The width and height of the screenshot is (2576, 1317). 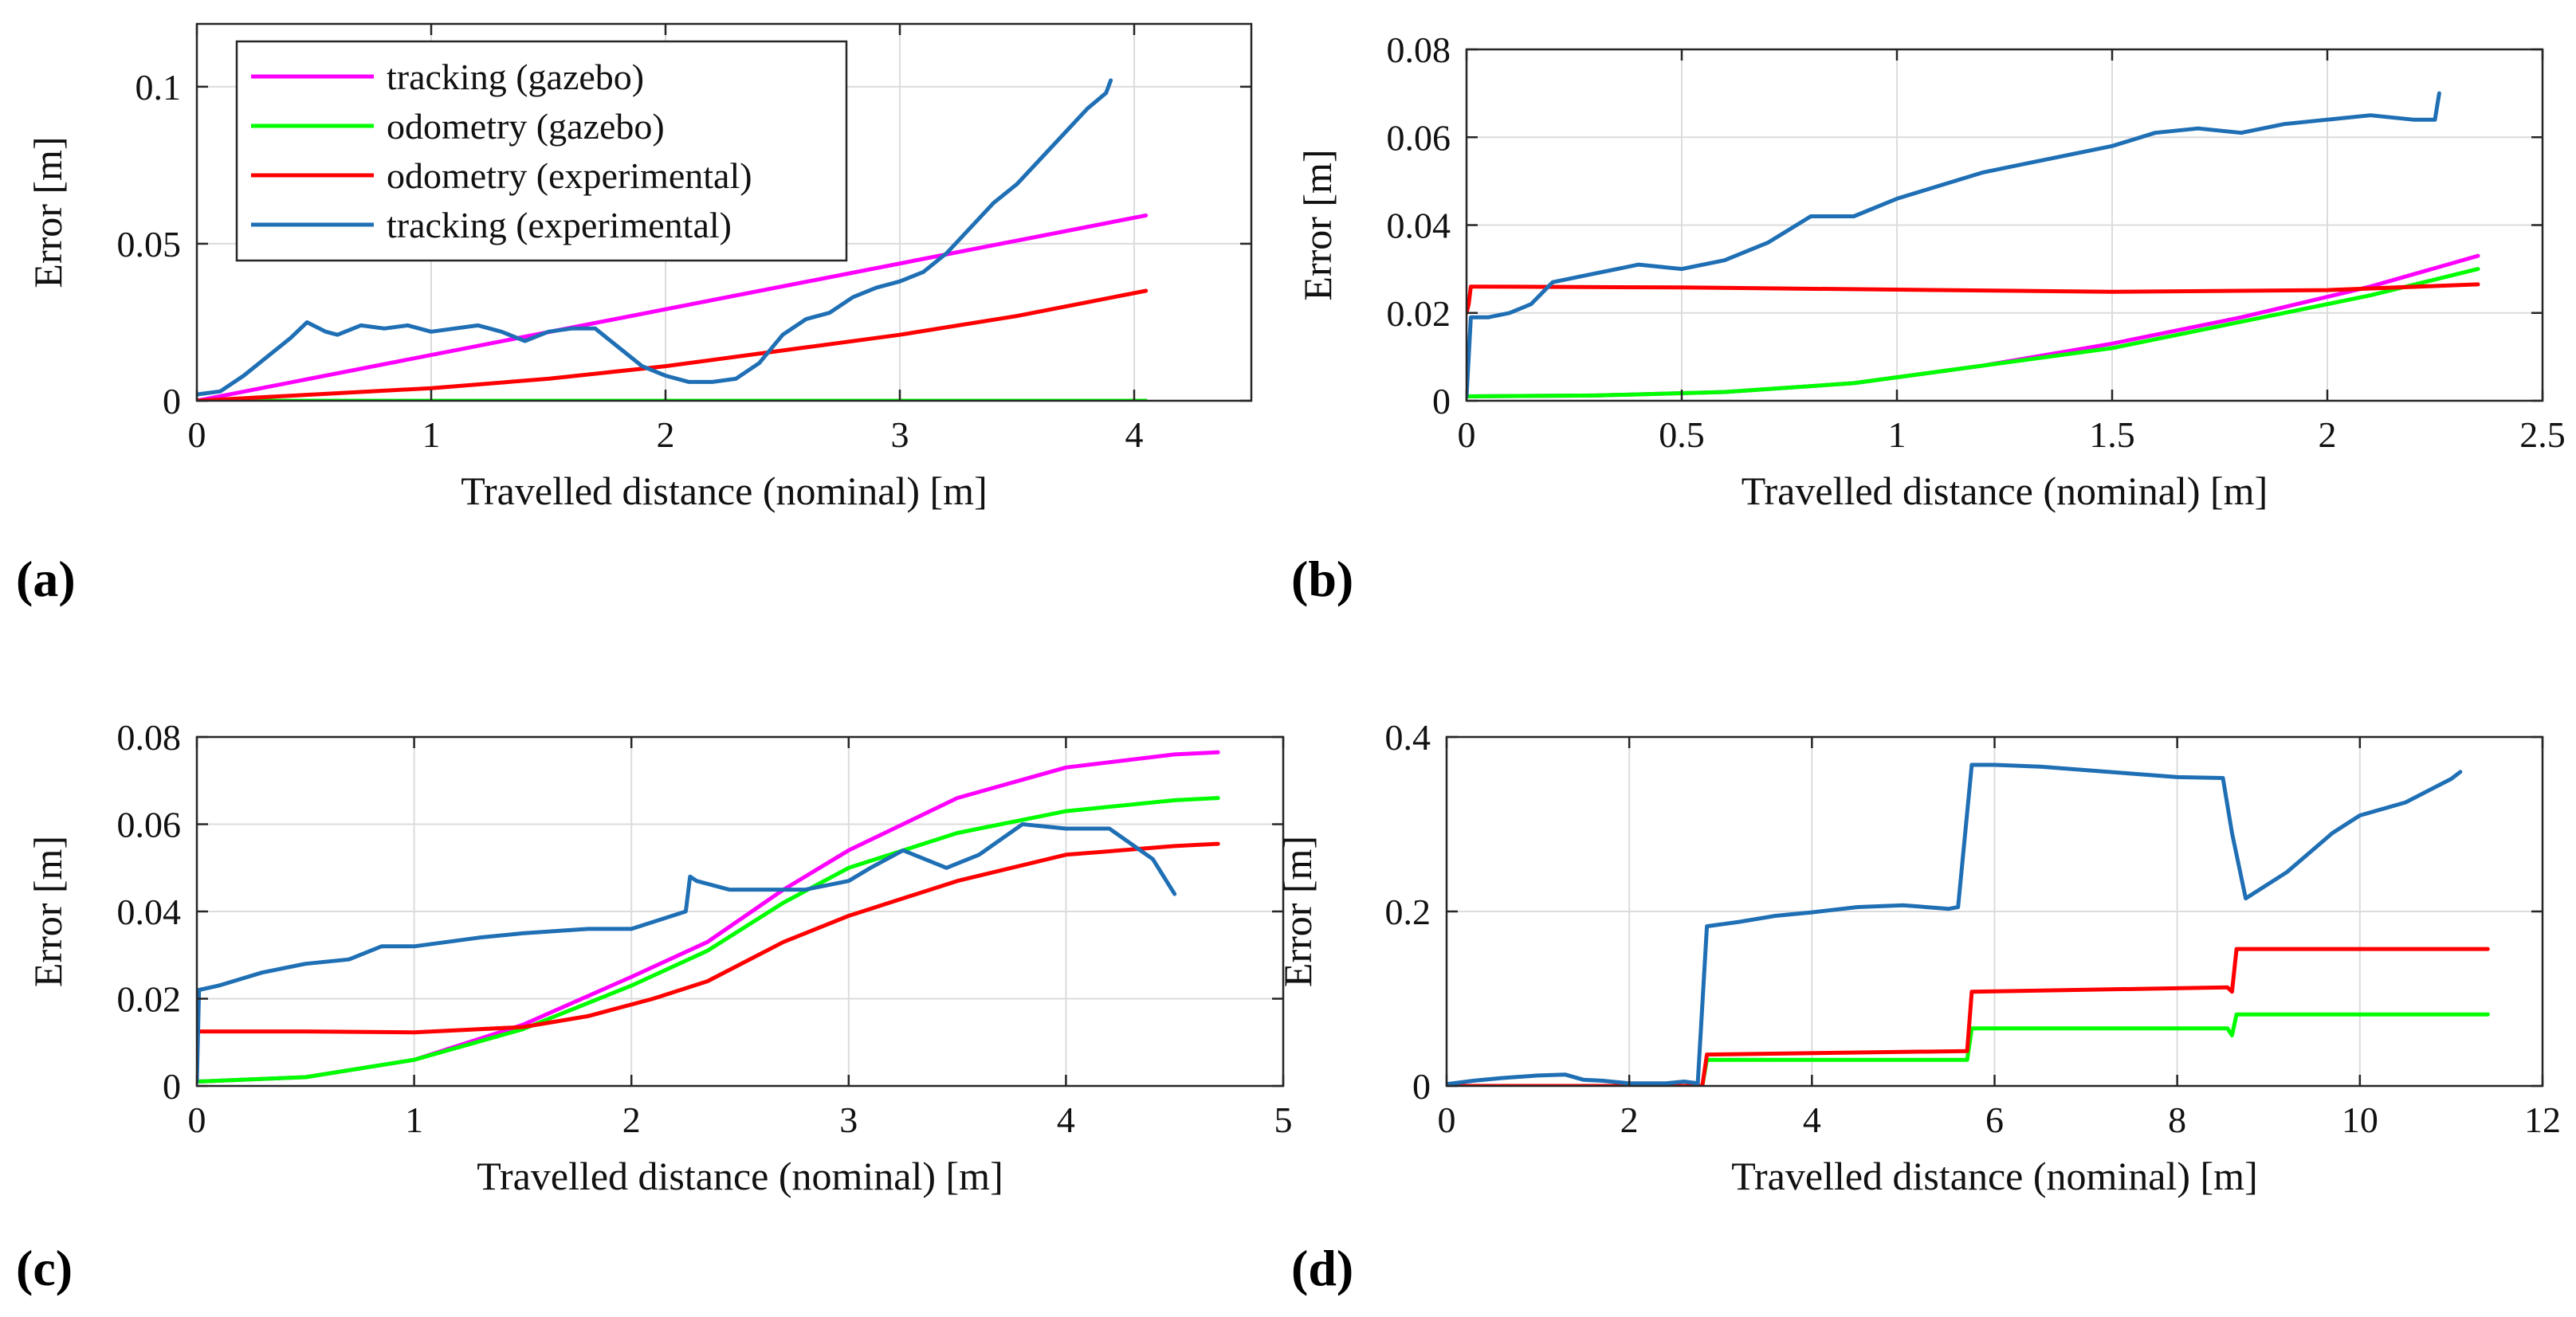 I want to click on legend-label: tracking (experimental), so click(x=559, y=225).